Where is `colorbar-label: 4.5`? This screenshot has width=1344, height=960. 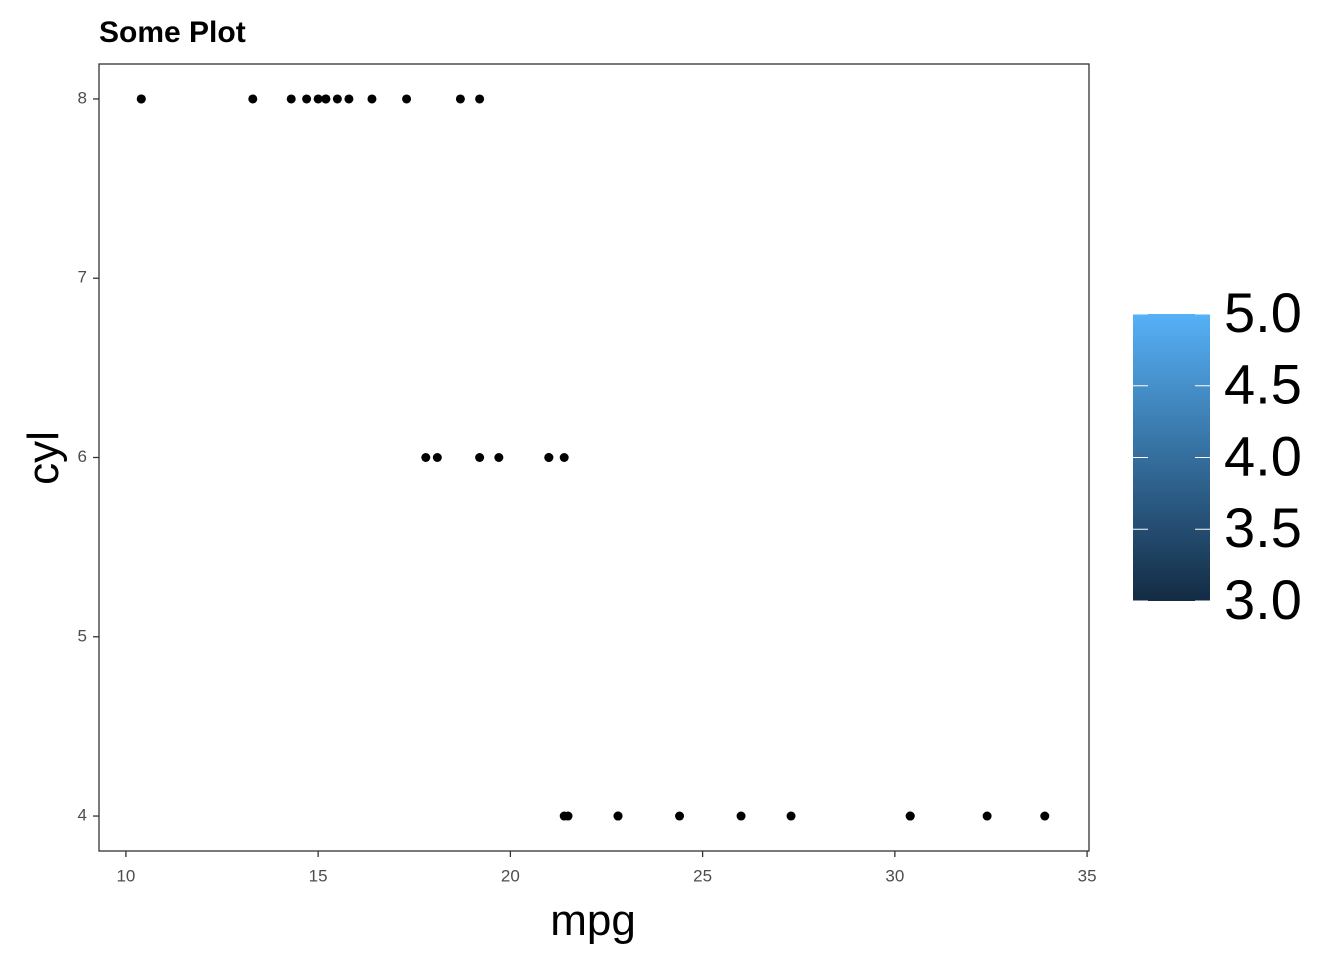
colorbar-label: 4.5 is located at coordinates (1263, 384).